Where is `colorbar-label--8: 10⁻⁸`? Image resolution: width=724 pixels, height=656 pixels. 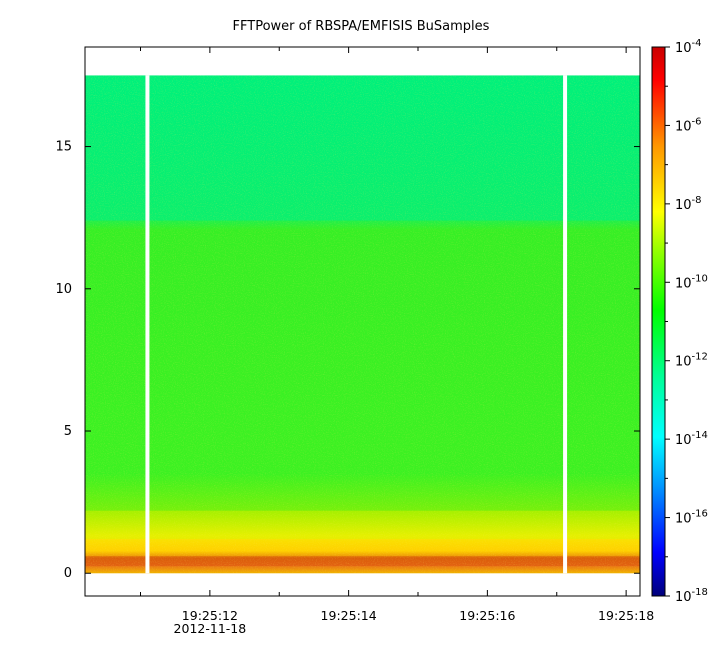 colorbar-label--8: 10⁻⁸ is located at coordinates (688, 204).